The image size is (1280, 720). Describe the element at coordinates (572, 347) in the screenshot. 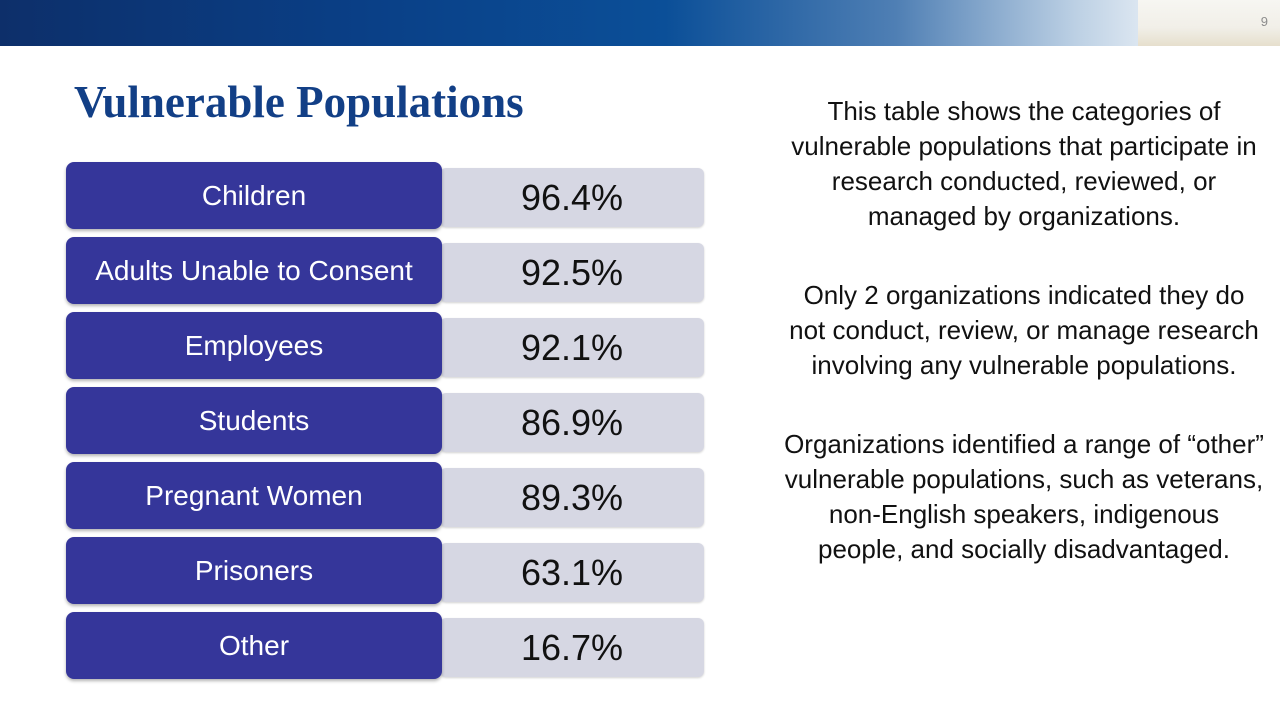

I see `population-value: 92.1%` at that location.